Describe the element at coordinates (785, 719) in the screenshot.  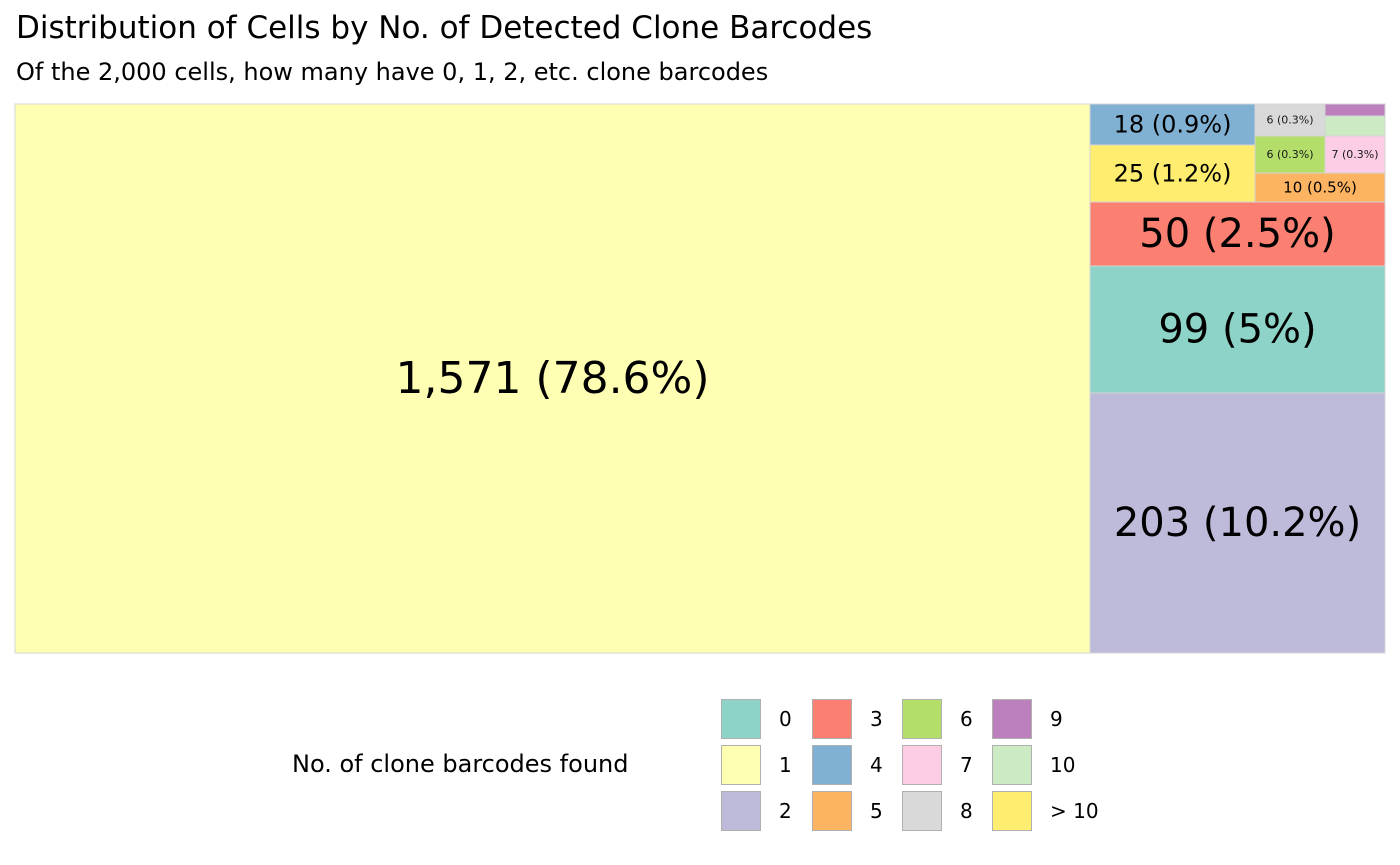
I see `legend-label-0: 0` at that location.